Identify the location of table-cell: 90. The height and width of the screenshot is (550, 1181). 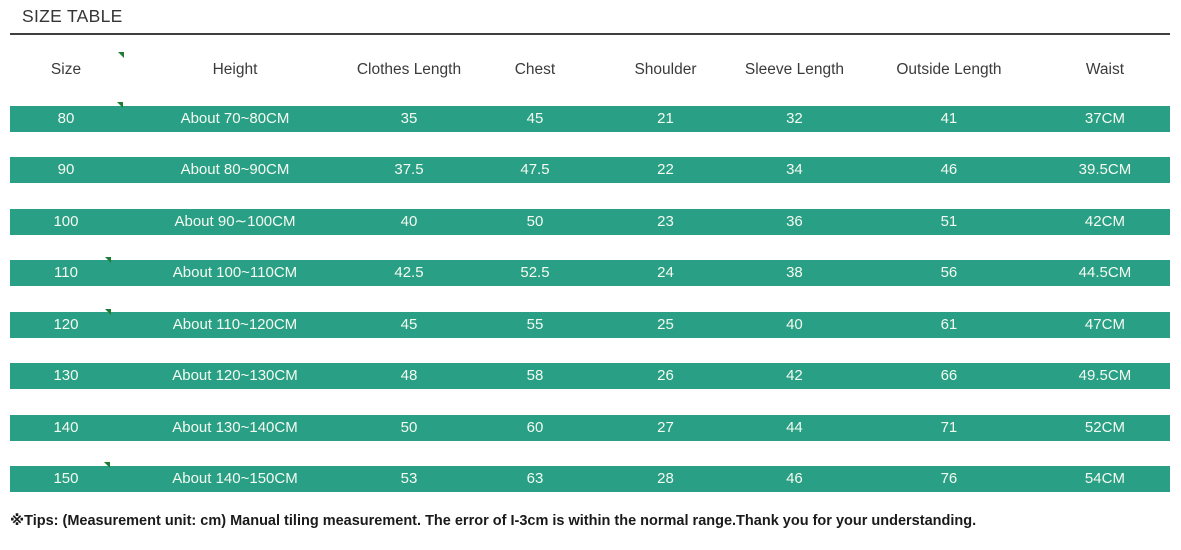
(66, 169).